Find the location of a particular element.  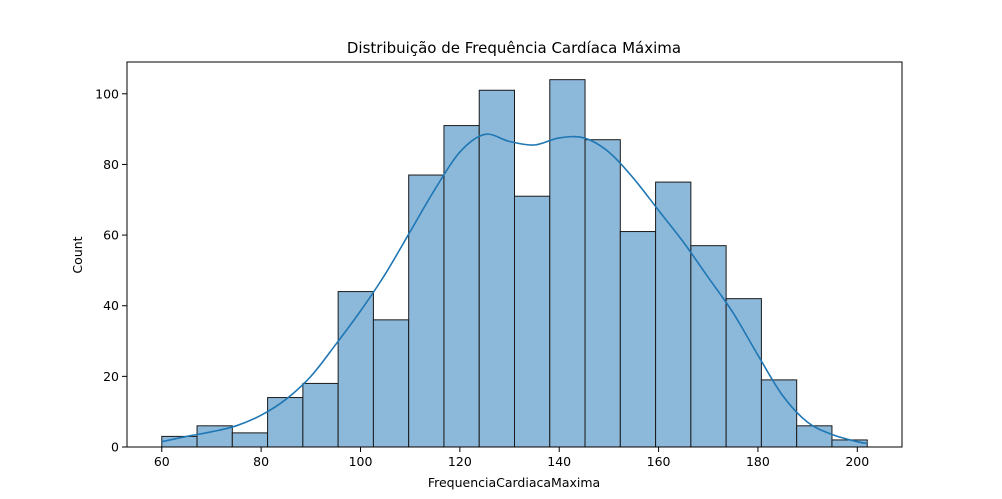

x-axis-label: FrequenciaCardiacaMaxima is located at coordinates (514, 482).